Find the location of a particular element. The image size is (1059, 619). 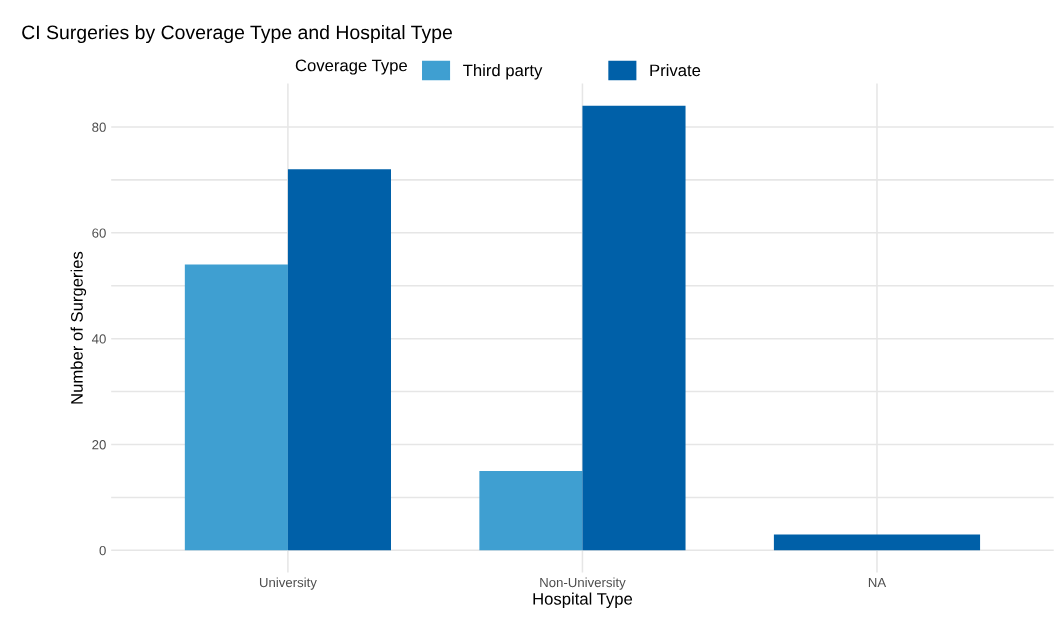

y-tick-label: 80 is located at coordinates (99, 127).